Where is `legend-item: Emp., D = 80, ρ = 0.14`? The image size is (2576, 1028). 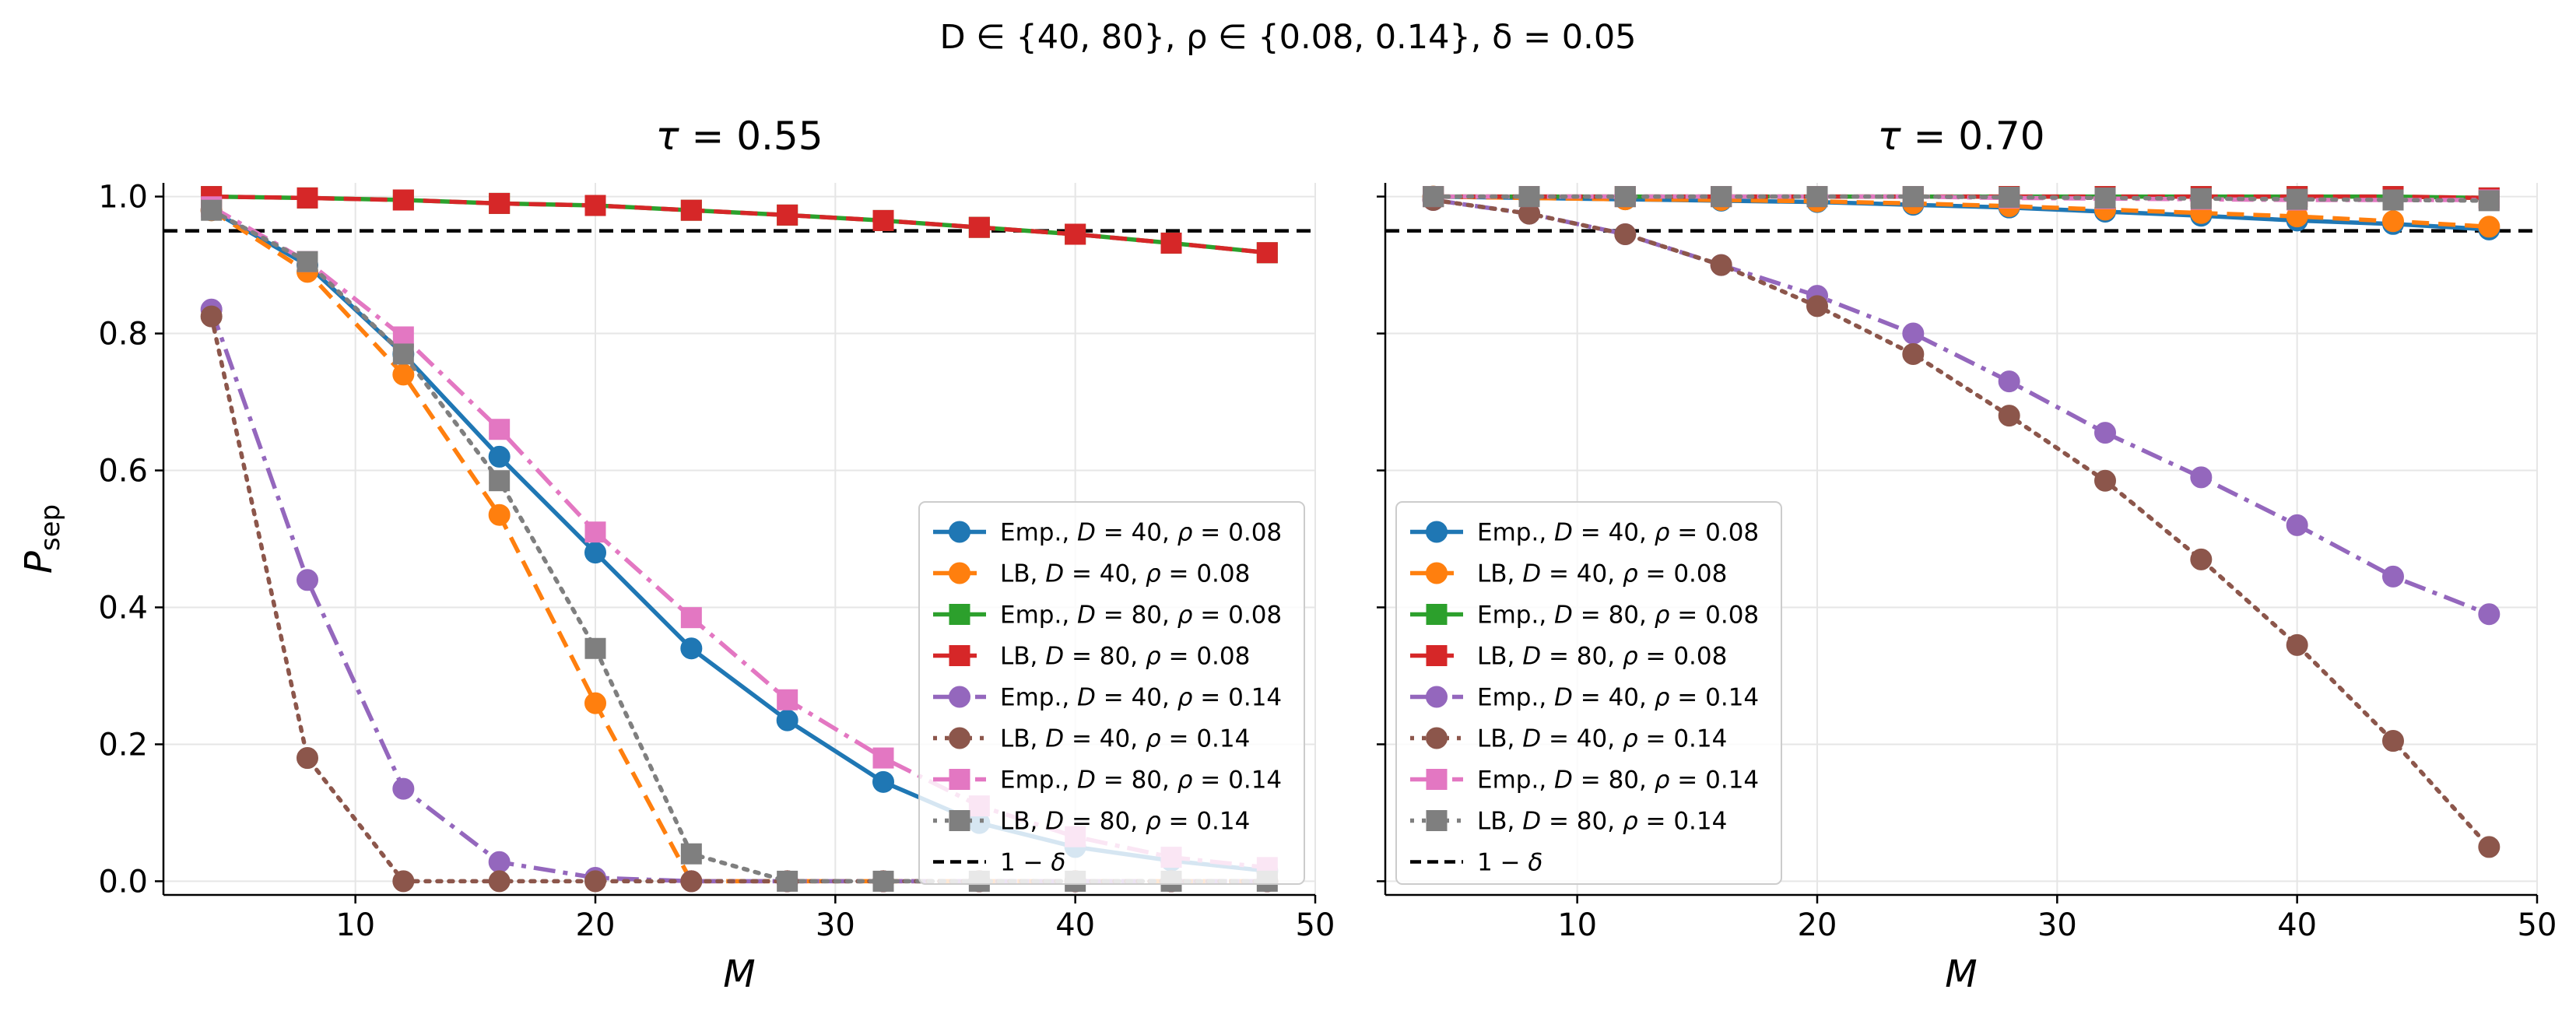
legend-item: Emp., D = 80, ρ = 0.14 is located at coordinates (1585, 781).